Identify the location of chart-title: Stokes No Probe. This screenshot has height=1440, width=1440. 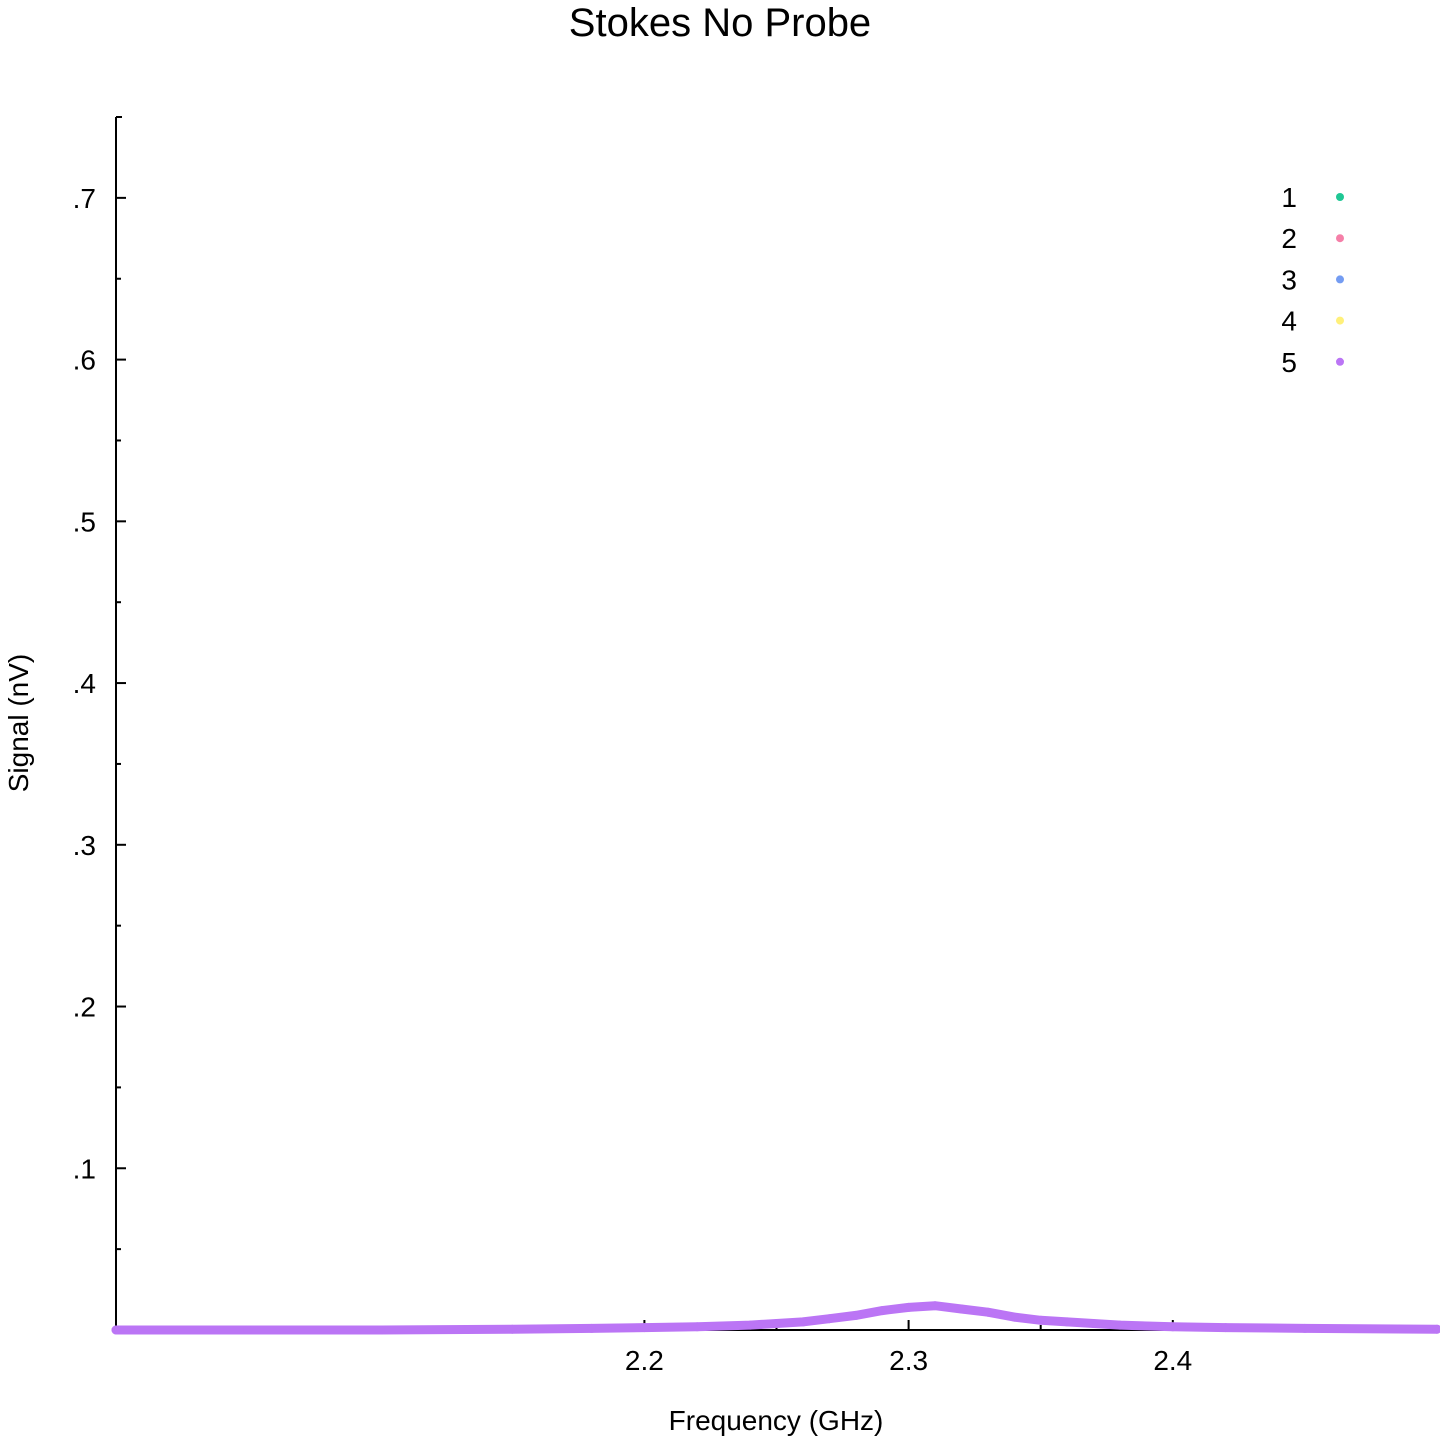
(720, 23).